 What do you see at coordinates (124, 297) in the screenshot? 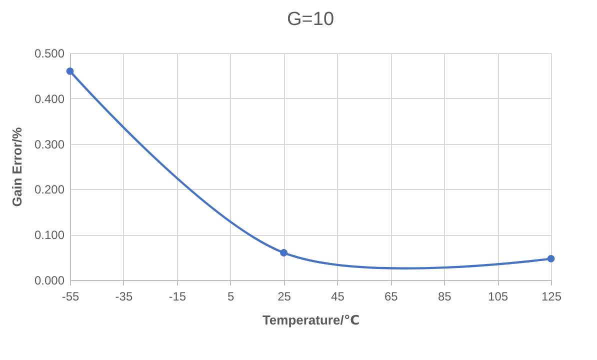
I see `x-tick-label: -35` at bounding box center [124, 297].